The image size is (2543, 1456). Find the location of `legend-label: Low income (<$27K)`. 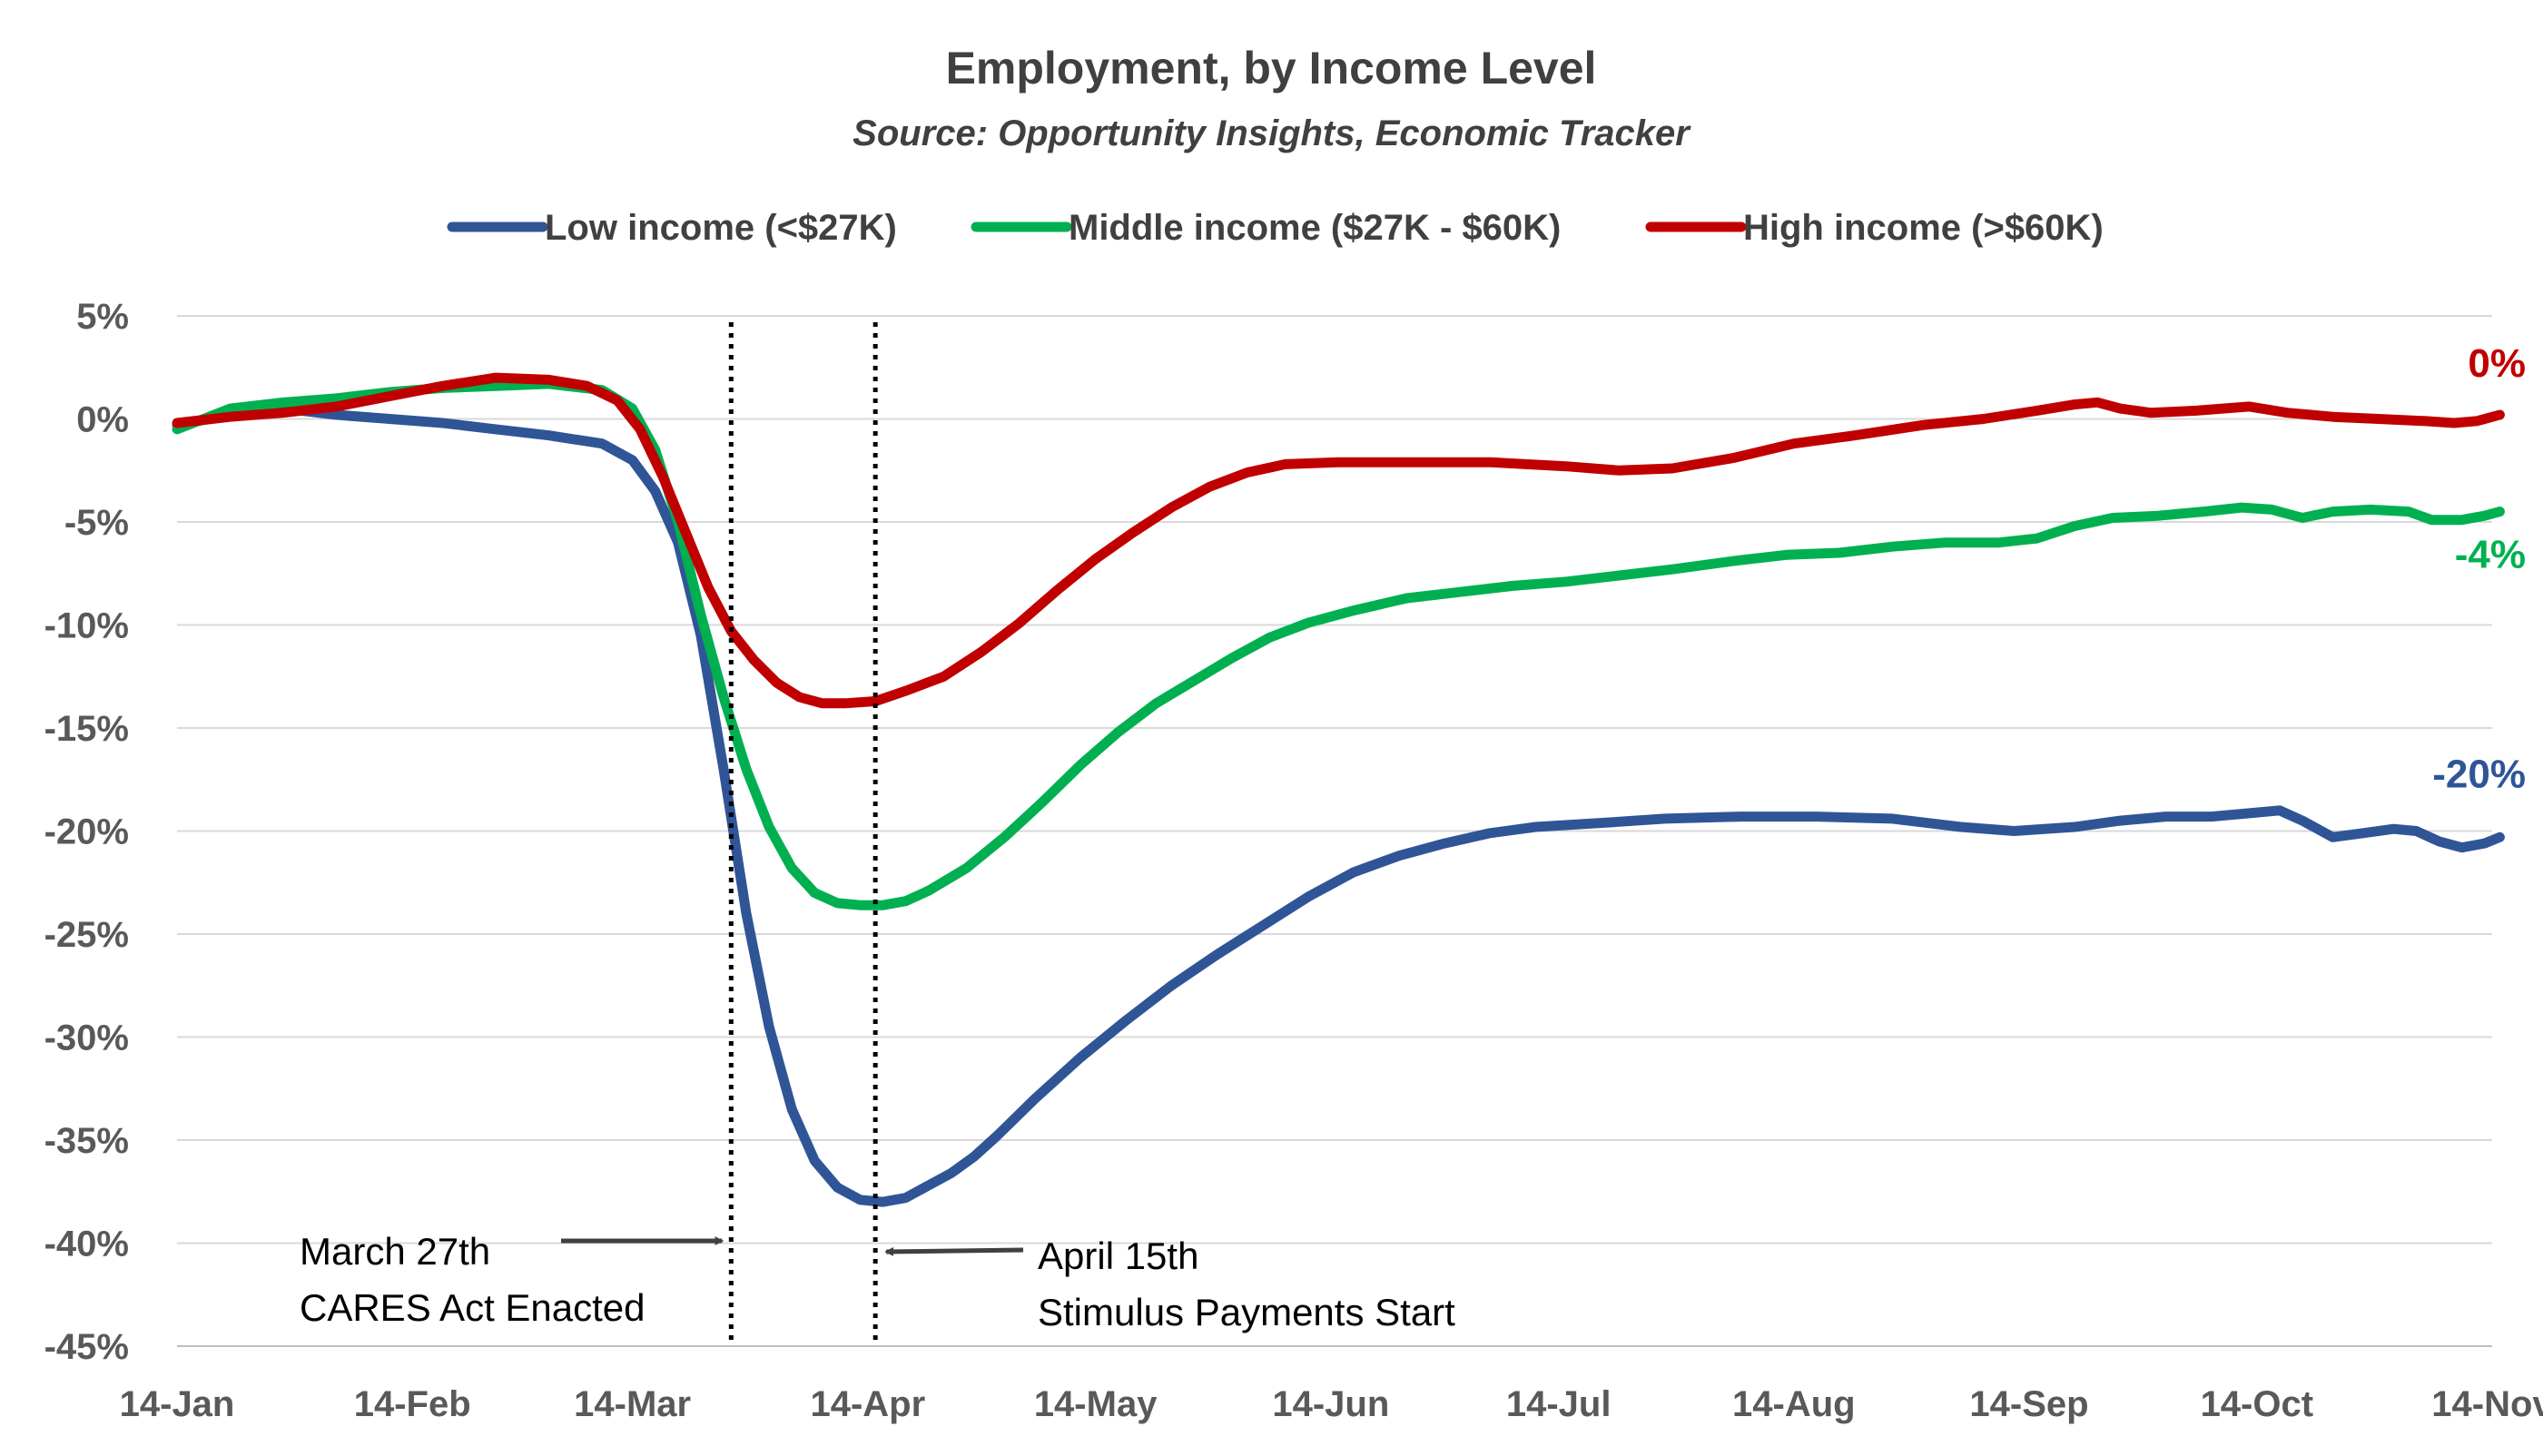

legend-label: Low income (<$27K) is located at coordinates (721, 228).